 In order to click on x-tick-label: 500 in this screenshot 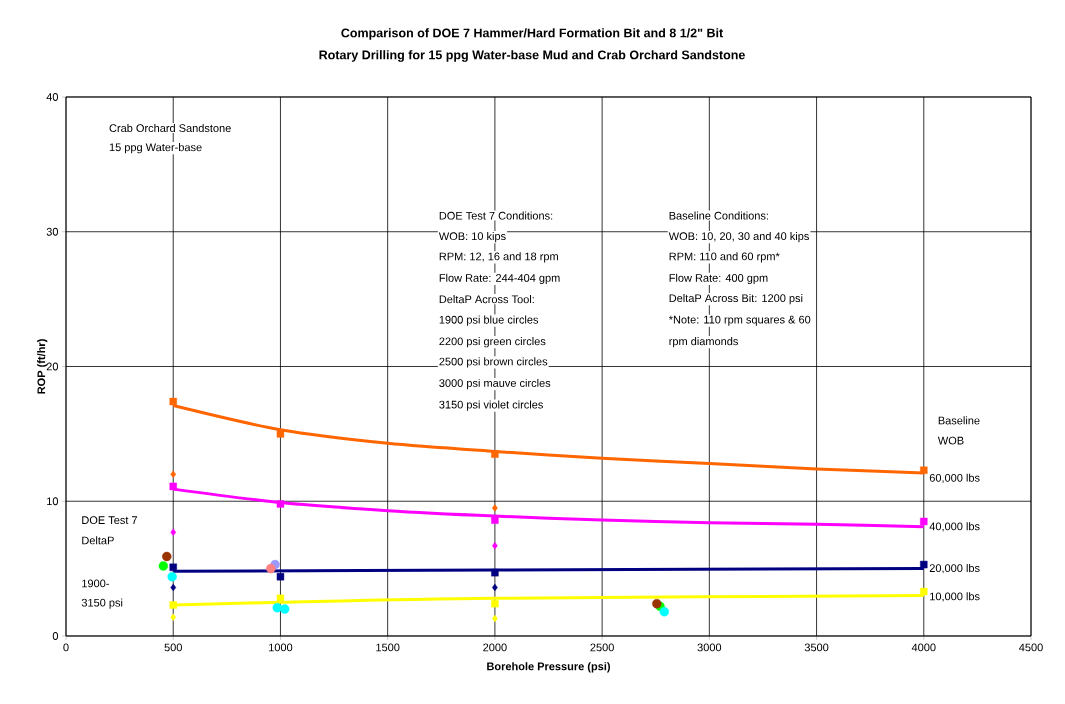, I will do `click(173, 647)`.